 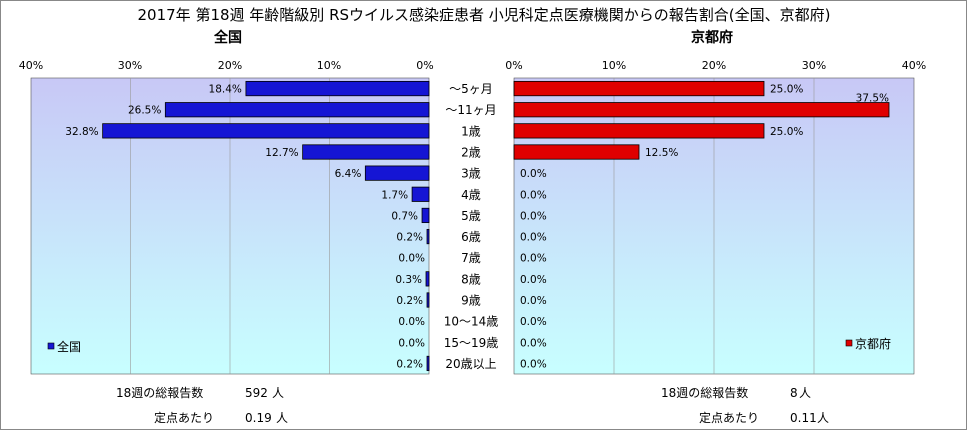 What do you see at coordinates (794, 393) in the screenshot?
I see `right-total-value: 8` at bounding box center [794, 393].